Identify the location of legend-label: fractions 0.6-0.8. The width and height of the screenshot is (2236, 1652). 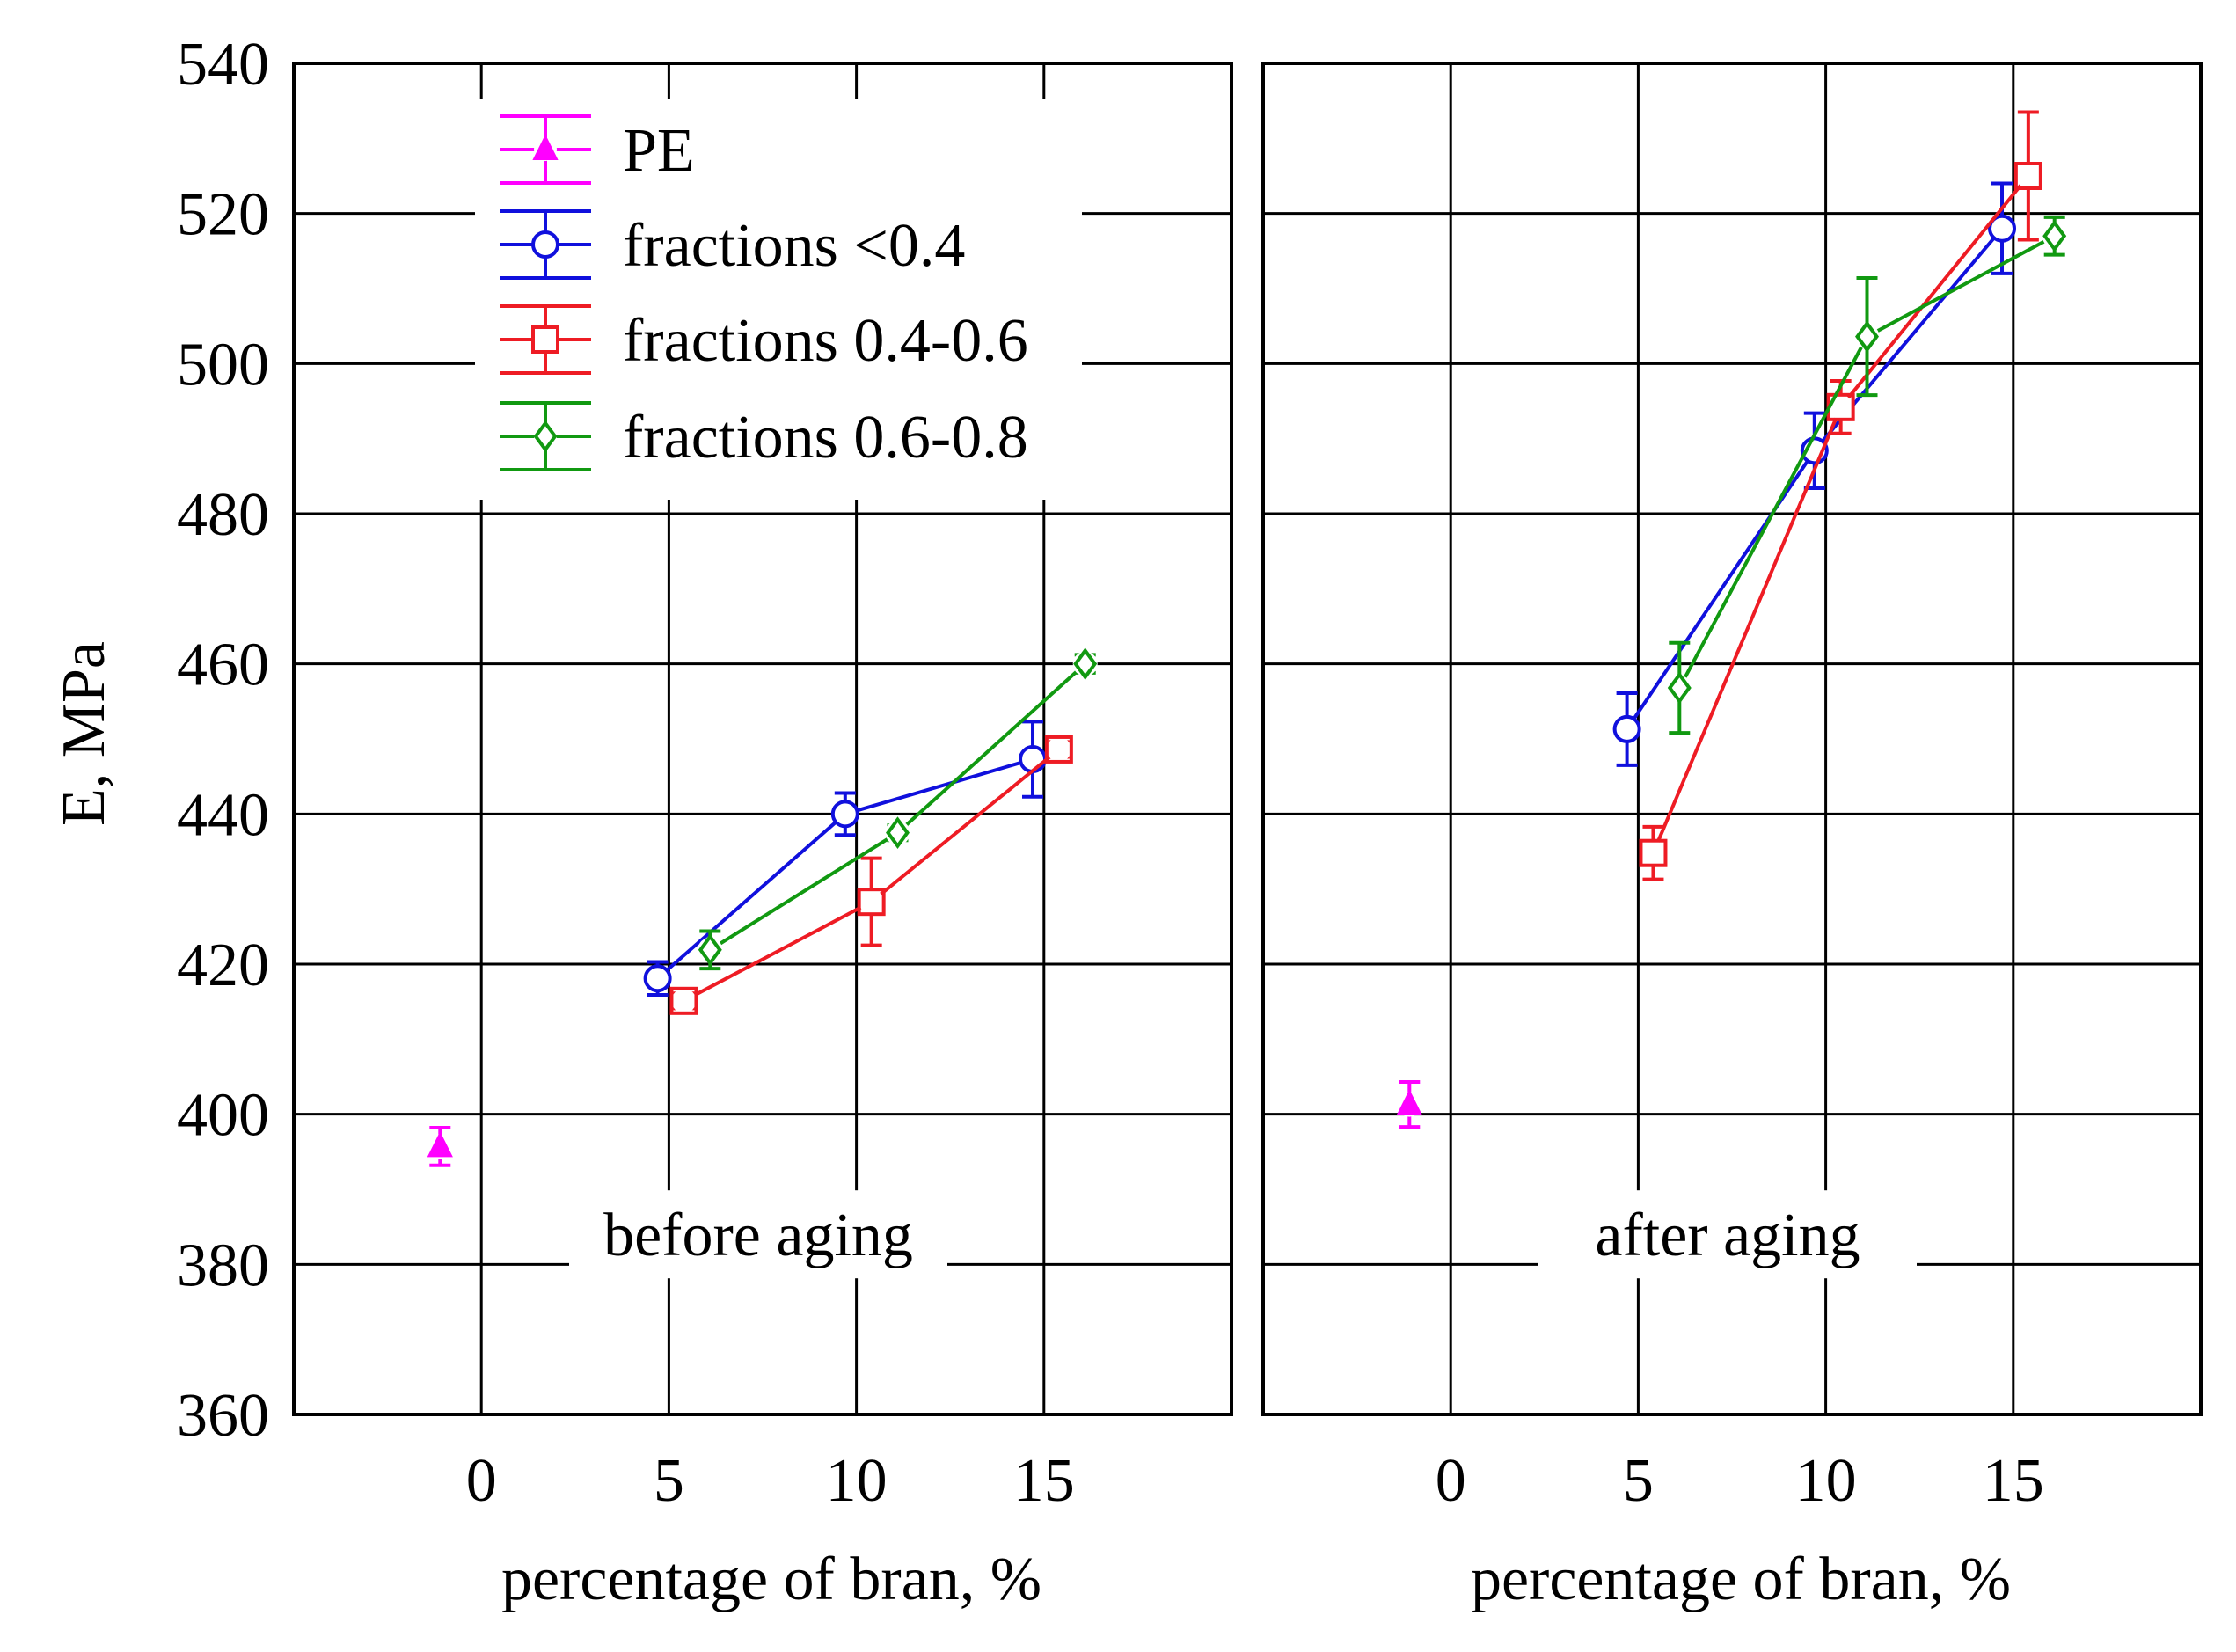
(825, 438).